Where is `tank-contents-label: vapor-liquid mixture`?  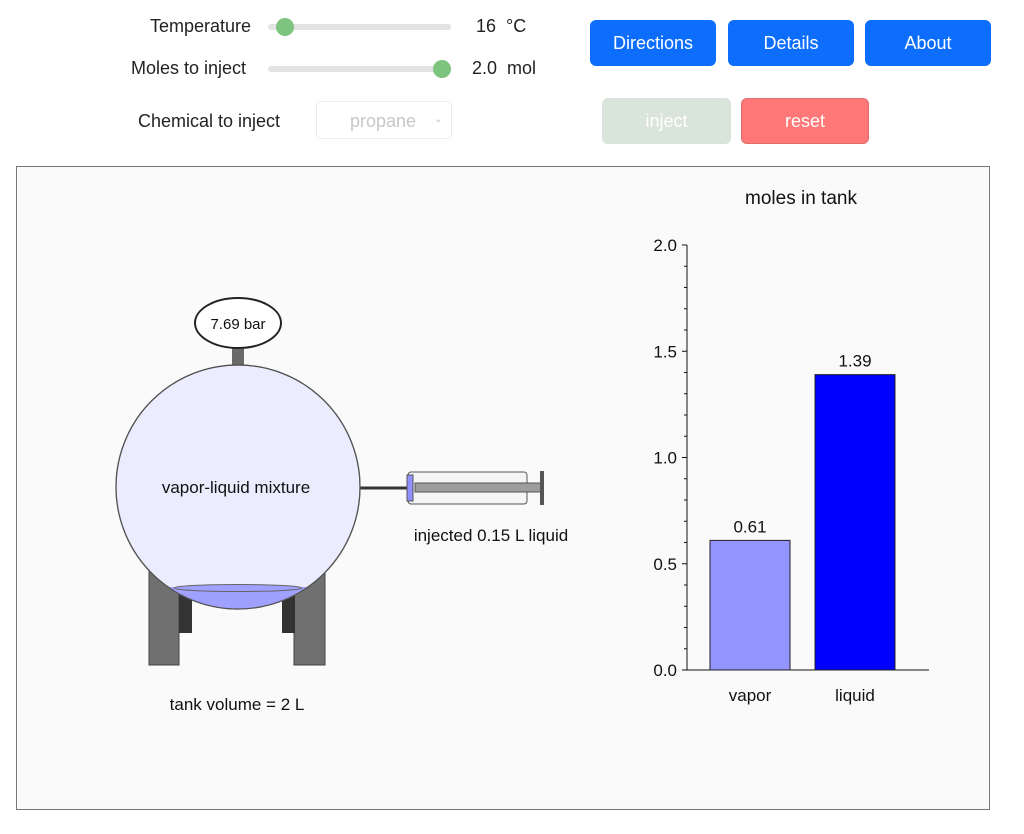
tank-contents-label: vapor-liquid mixture is located at coordinates (236, 487).